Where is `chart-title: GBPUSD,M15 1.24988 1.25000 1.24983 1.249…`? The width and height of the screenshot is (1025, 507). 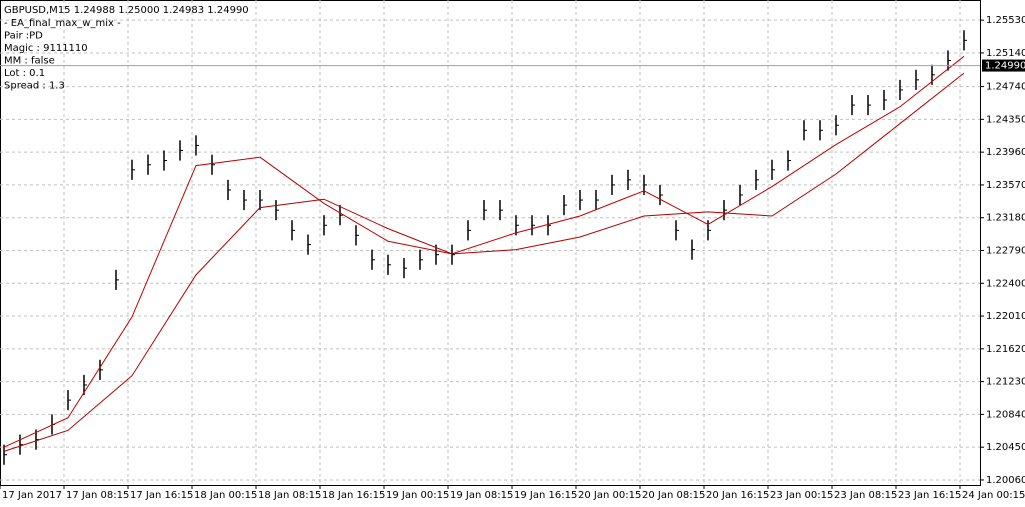
chart-title: GBPUSD,M15 1.24988 1.25000 1.24983 1.249… is located at coordinates (126, 10).